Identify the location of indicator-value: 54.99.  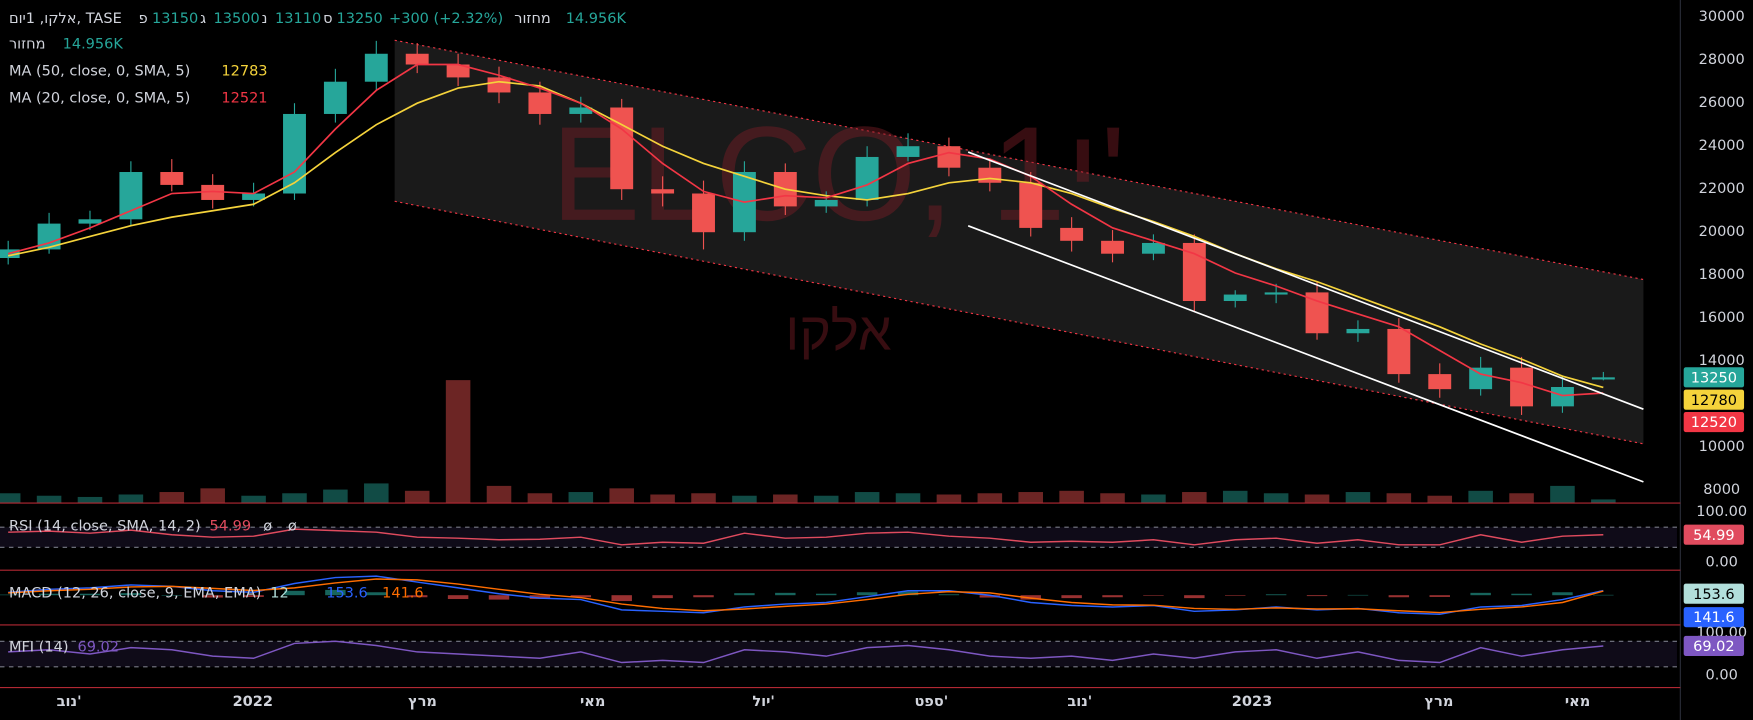
(231, 527).